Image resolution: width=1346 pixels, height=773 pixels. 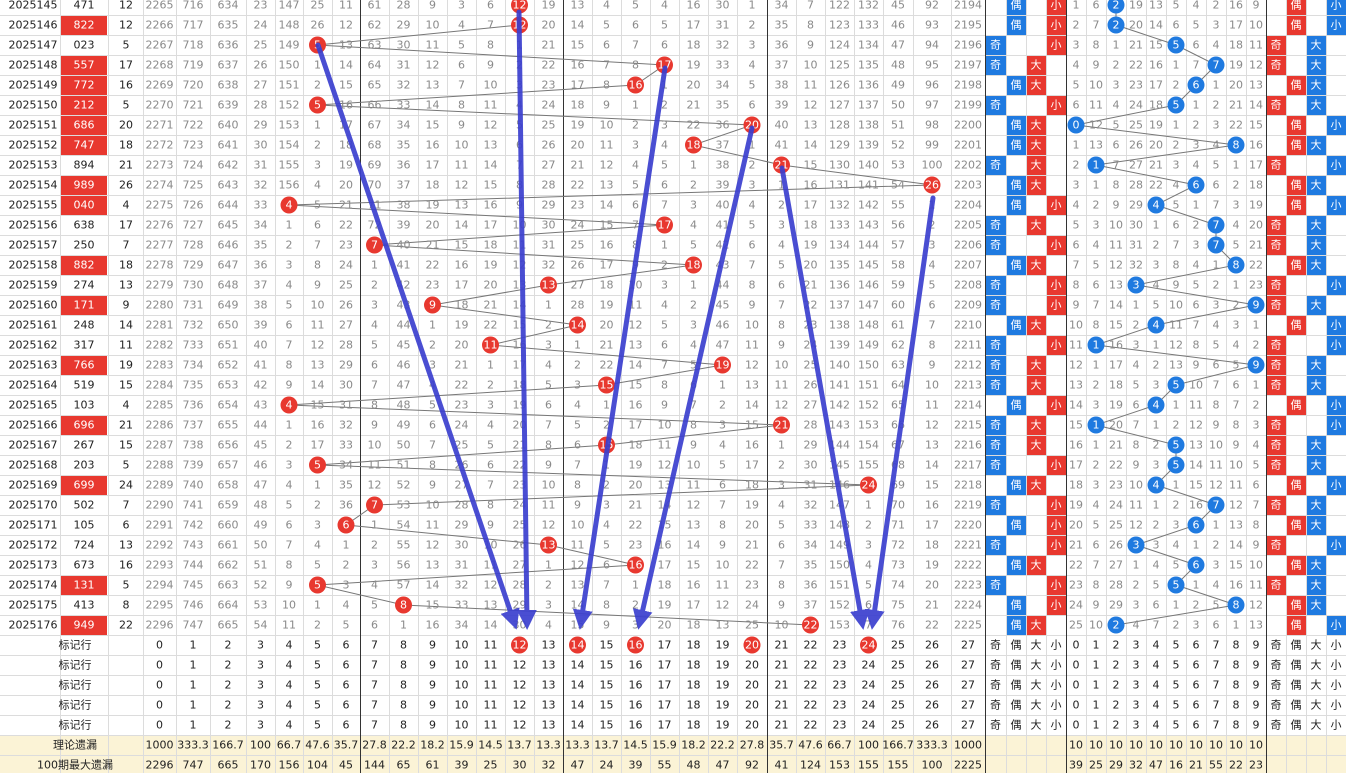 I want to click on sum-miss: 41, so click(x=261, y=365).